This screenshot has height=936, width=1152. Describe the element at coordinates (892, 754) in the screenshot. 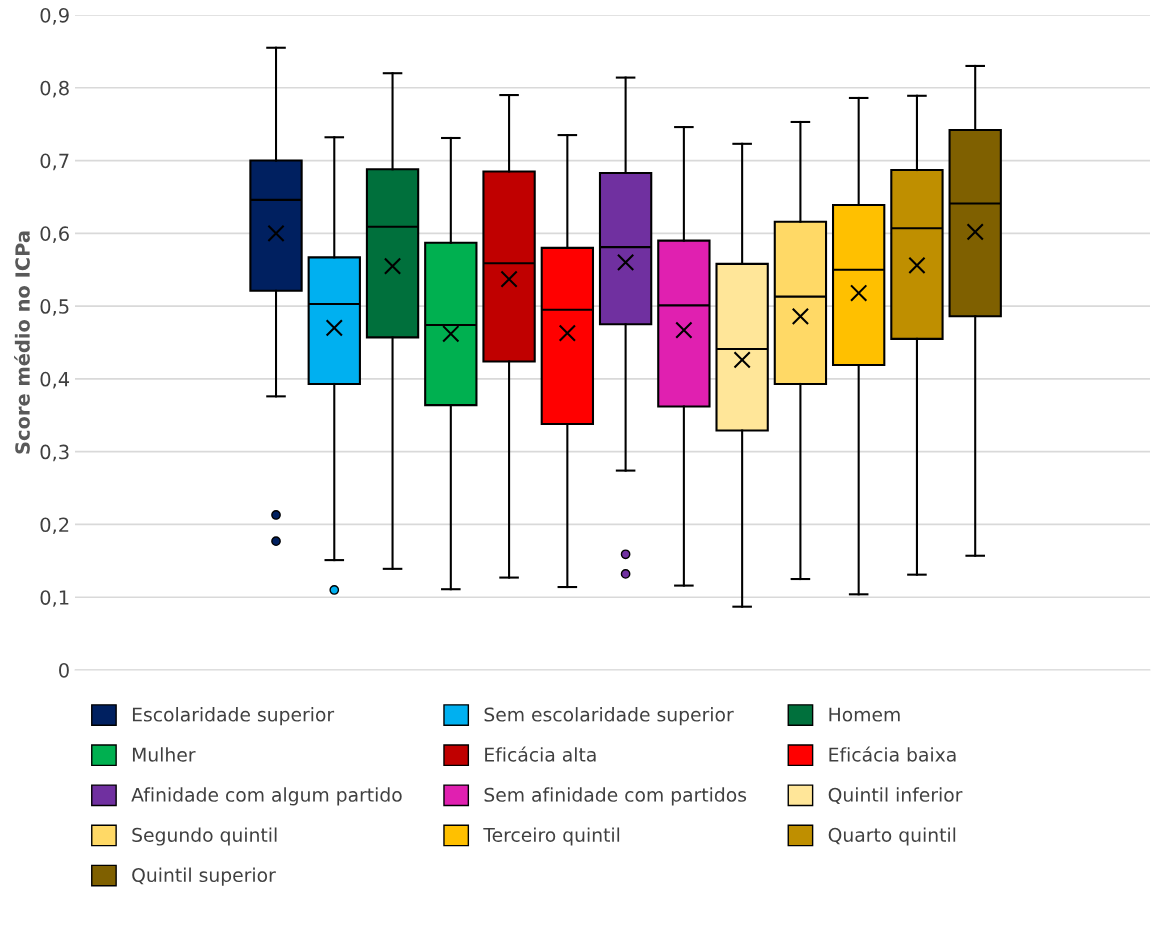

I see `legend-label: Eficácia baixa` at that location.